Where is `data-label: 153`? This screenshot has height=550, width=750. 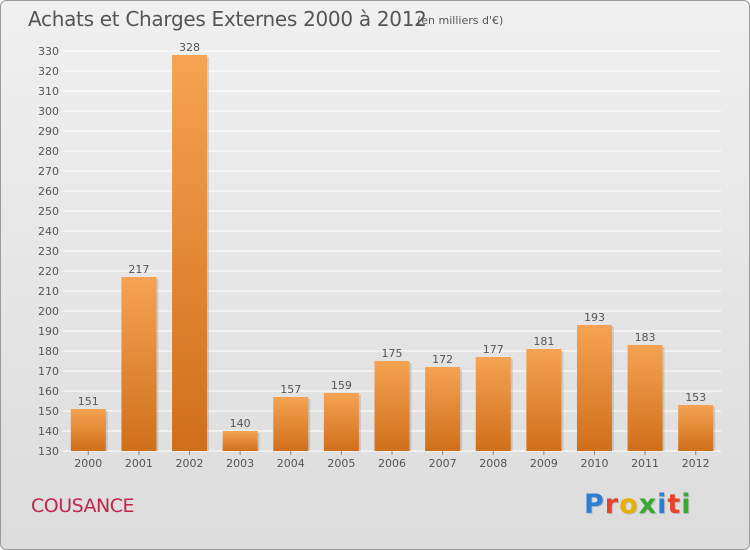
data-label: 153 is located at coordinates (695, 397).